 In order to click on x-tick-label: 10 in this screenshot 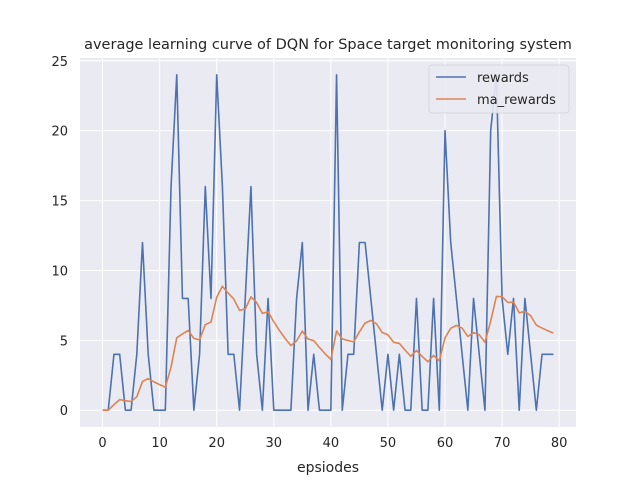, I will do `click(159, 443)`.